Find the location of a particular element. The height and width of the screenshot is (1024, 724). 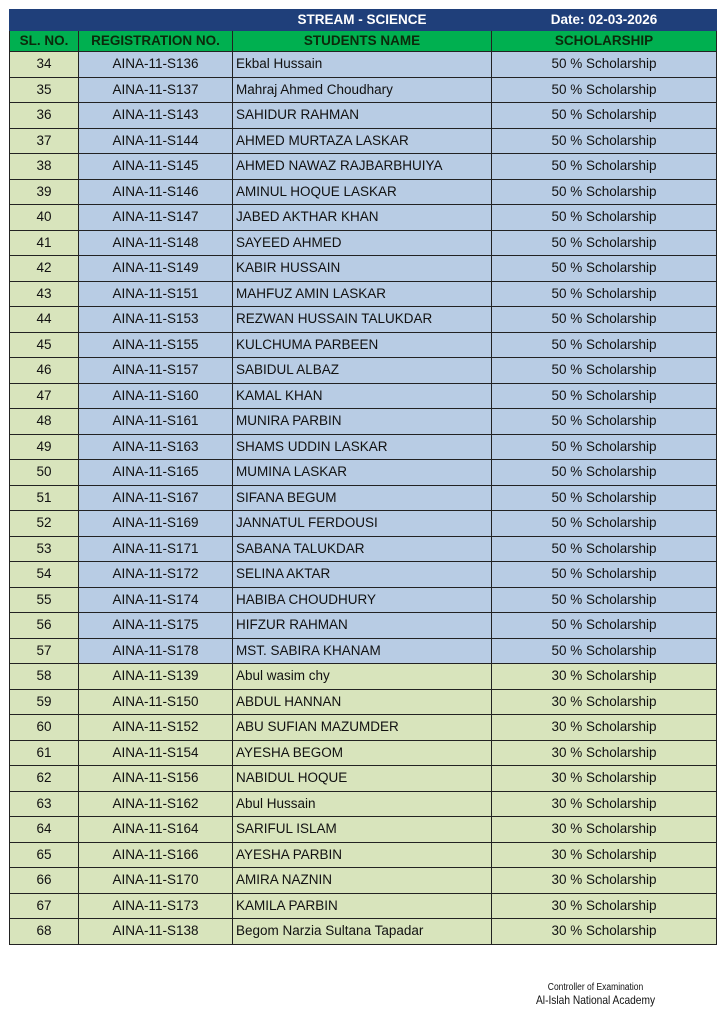

sl-cell: 39 is located at coordinates (44, 191).